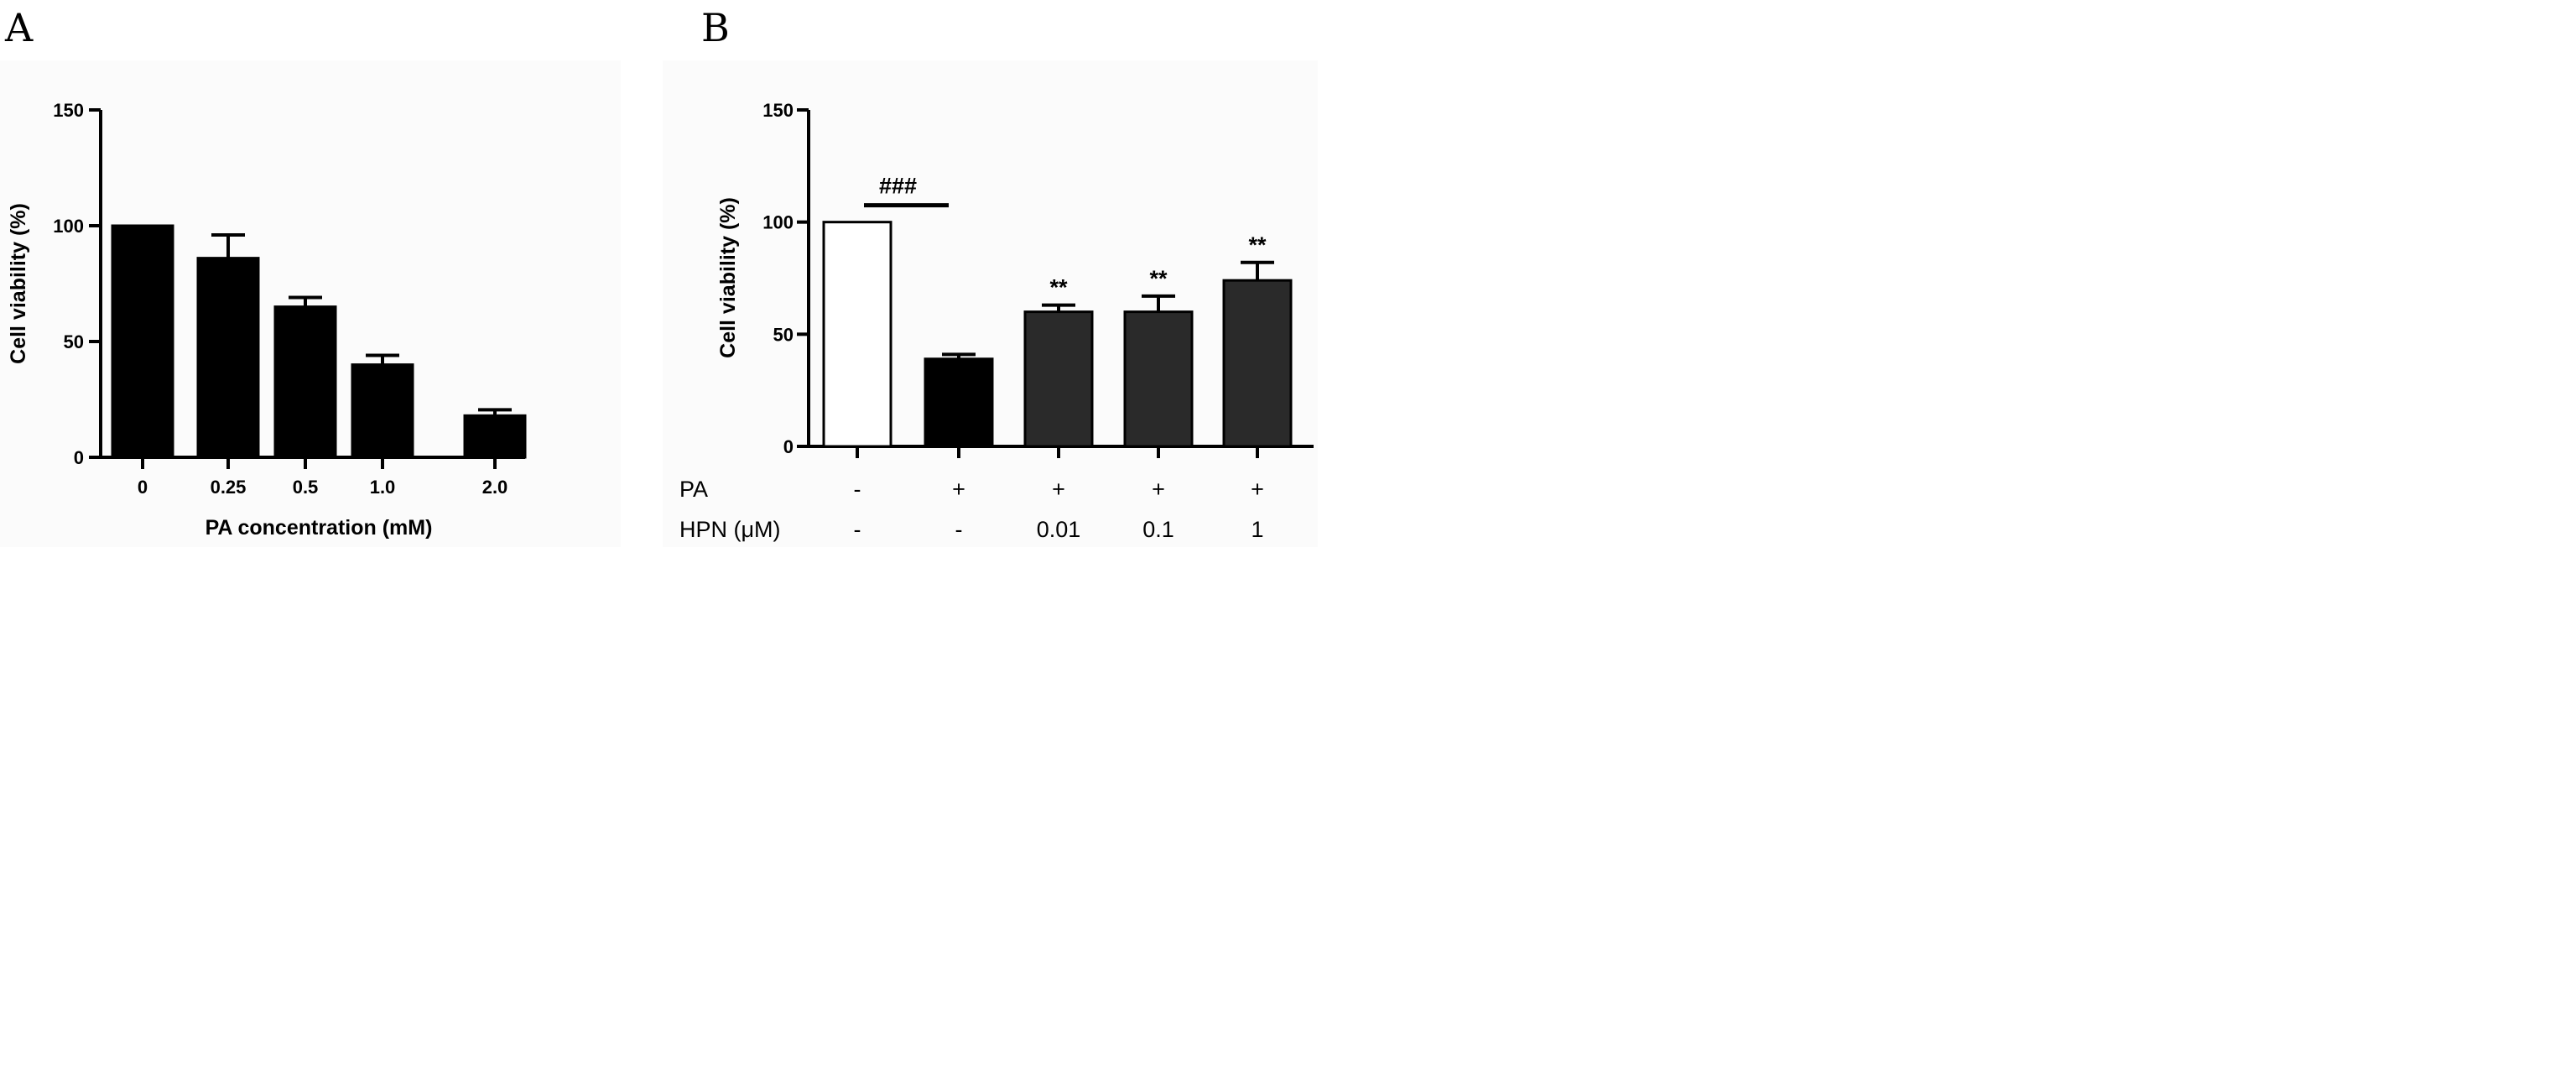 The image size is (2576, 1069). Describe the element at coordinates (728, 277) in the screenshot. I see `panel-b-y-axis-title: Cell viability (%)` at that location.